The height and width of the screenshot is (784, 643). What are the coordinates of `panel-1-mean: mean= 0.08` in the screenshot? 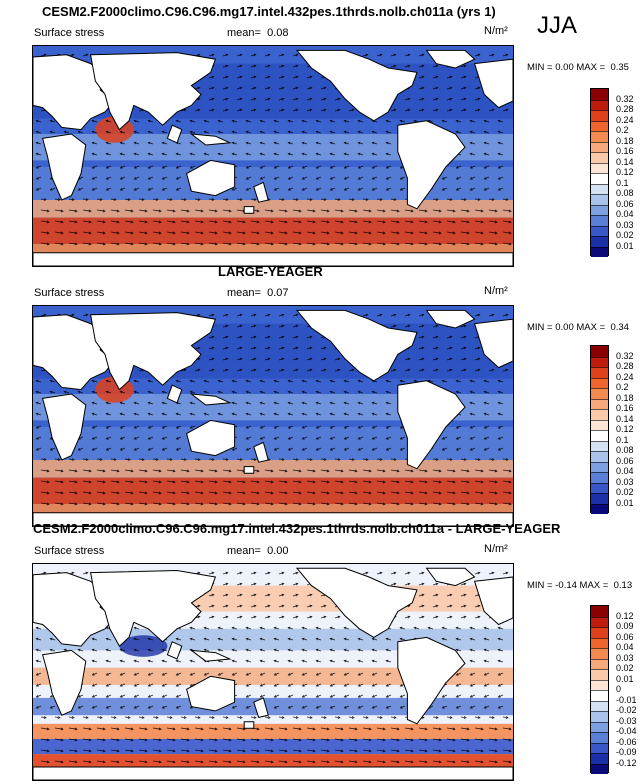 It's located at (258, 33).